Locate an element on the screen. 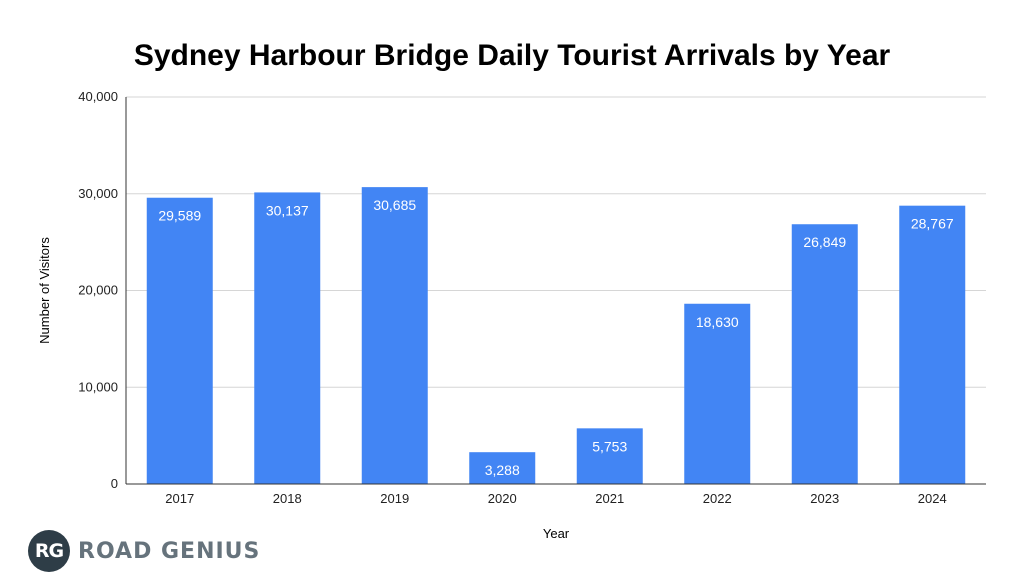 The height and width of the screenshot is (582, 1024). bar-value-label: 18,630 is located at coordinates (717, 322).